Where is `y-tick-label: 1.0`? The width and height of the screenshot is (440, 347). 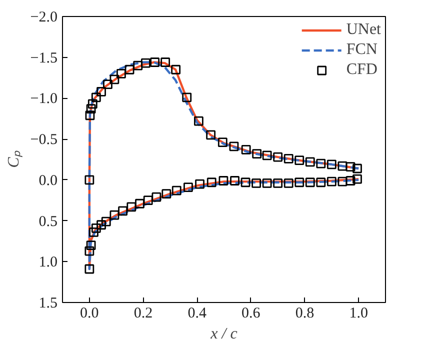 y-tick-label: 1.0 is located at coordinates (48, 262).